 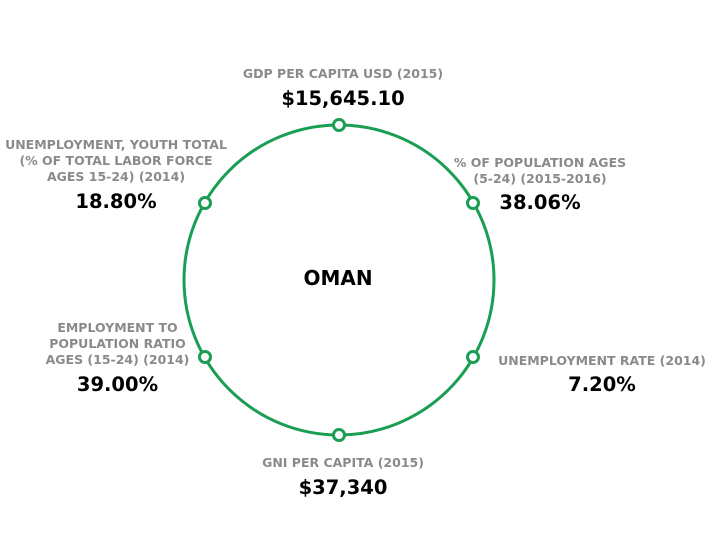 What do you see at coordinates (117, 384) in the screenshot?
I see `stat-value: 39.00%` at bounding box center [117, 384].